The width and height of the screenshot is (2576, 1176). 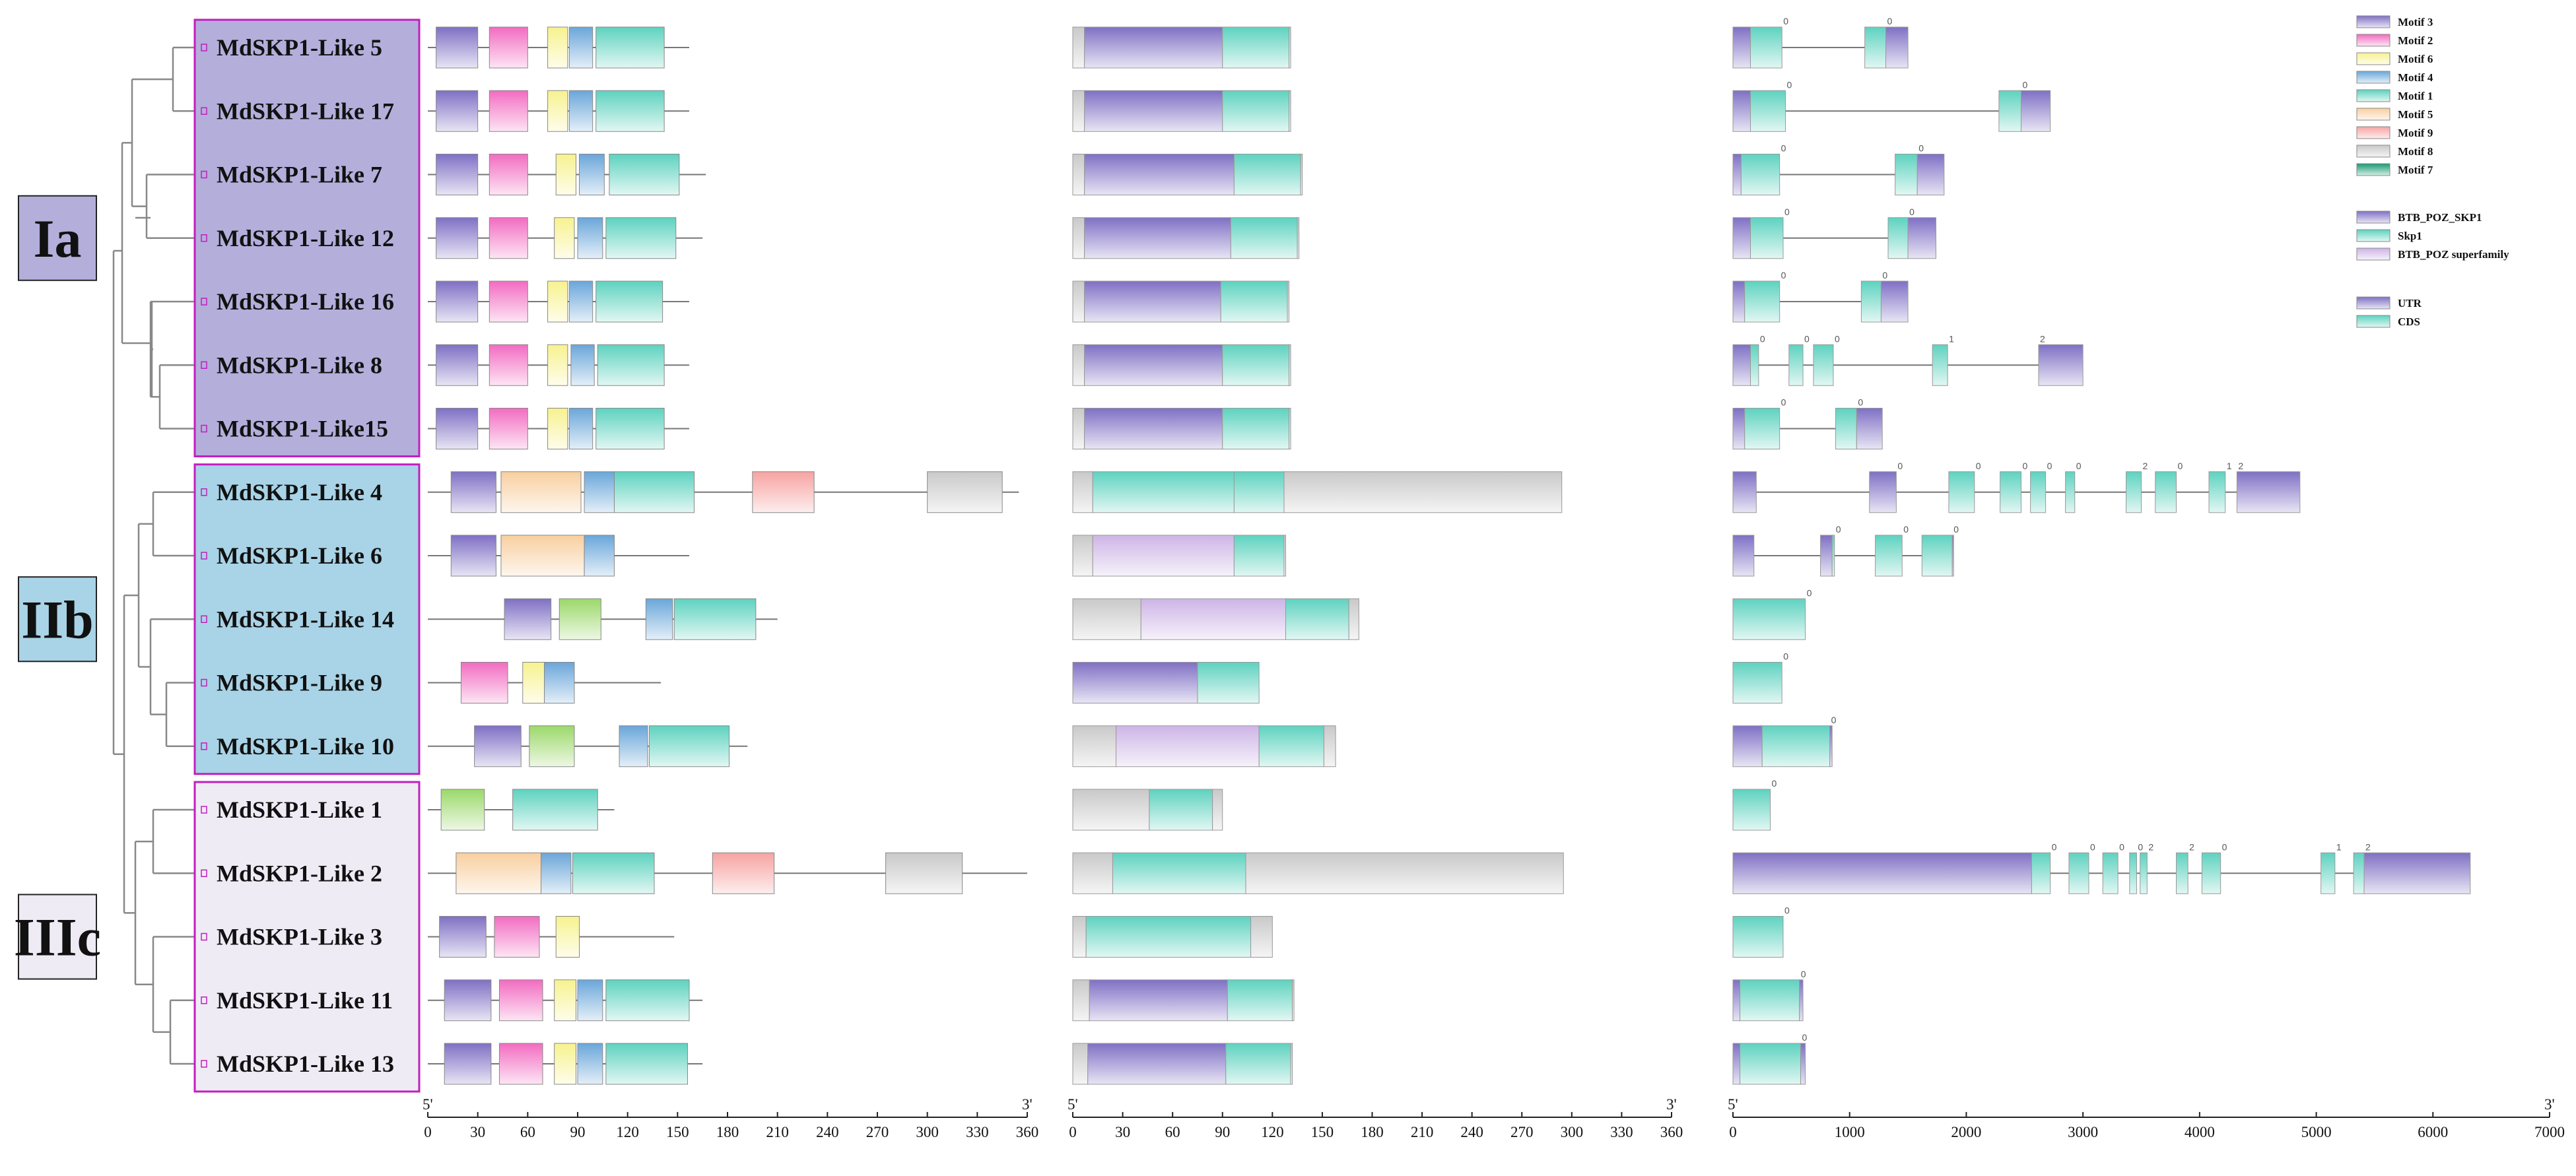 What do you see at coordinates (303, 429) in the screenshot?
I see `gene-name: MdSKP1-Like15` at bounding box center [303, 429].